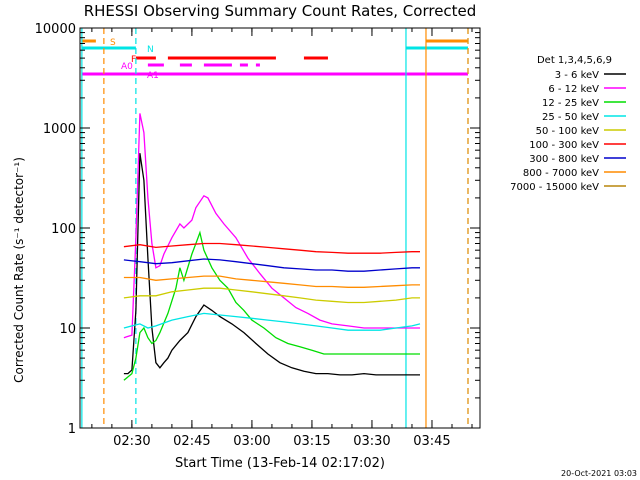 The width and height of the screenshot is (640, 480). Describe the element at coordinates (574, 60) in the screenshot. I see `legend-title: Det 1,3,4,5,6,9` at that location.